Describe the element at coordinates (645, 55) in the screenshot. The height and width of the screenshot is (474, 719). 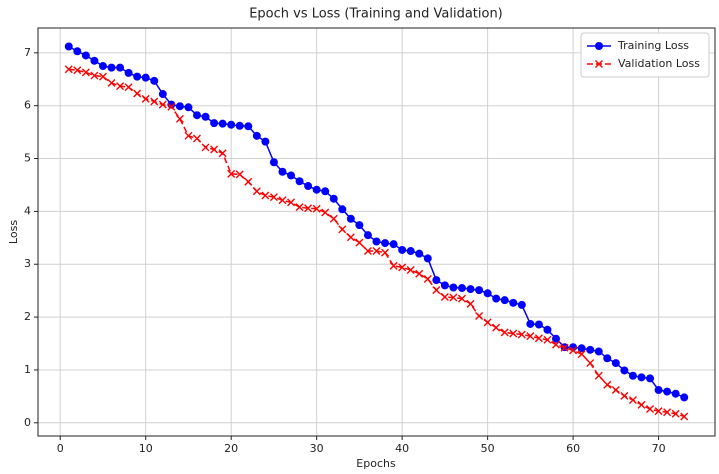
I see `legend-box` at that location.